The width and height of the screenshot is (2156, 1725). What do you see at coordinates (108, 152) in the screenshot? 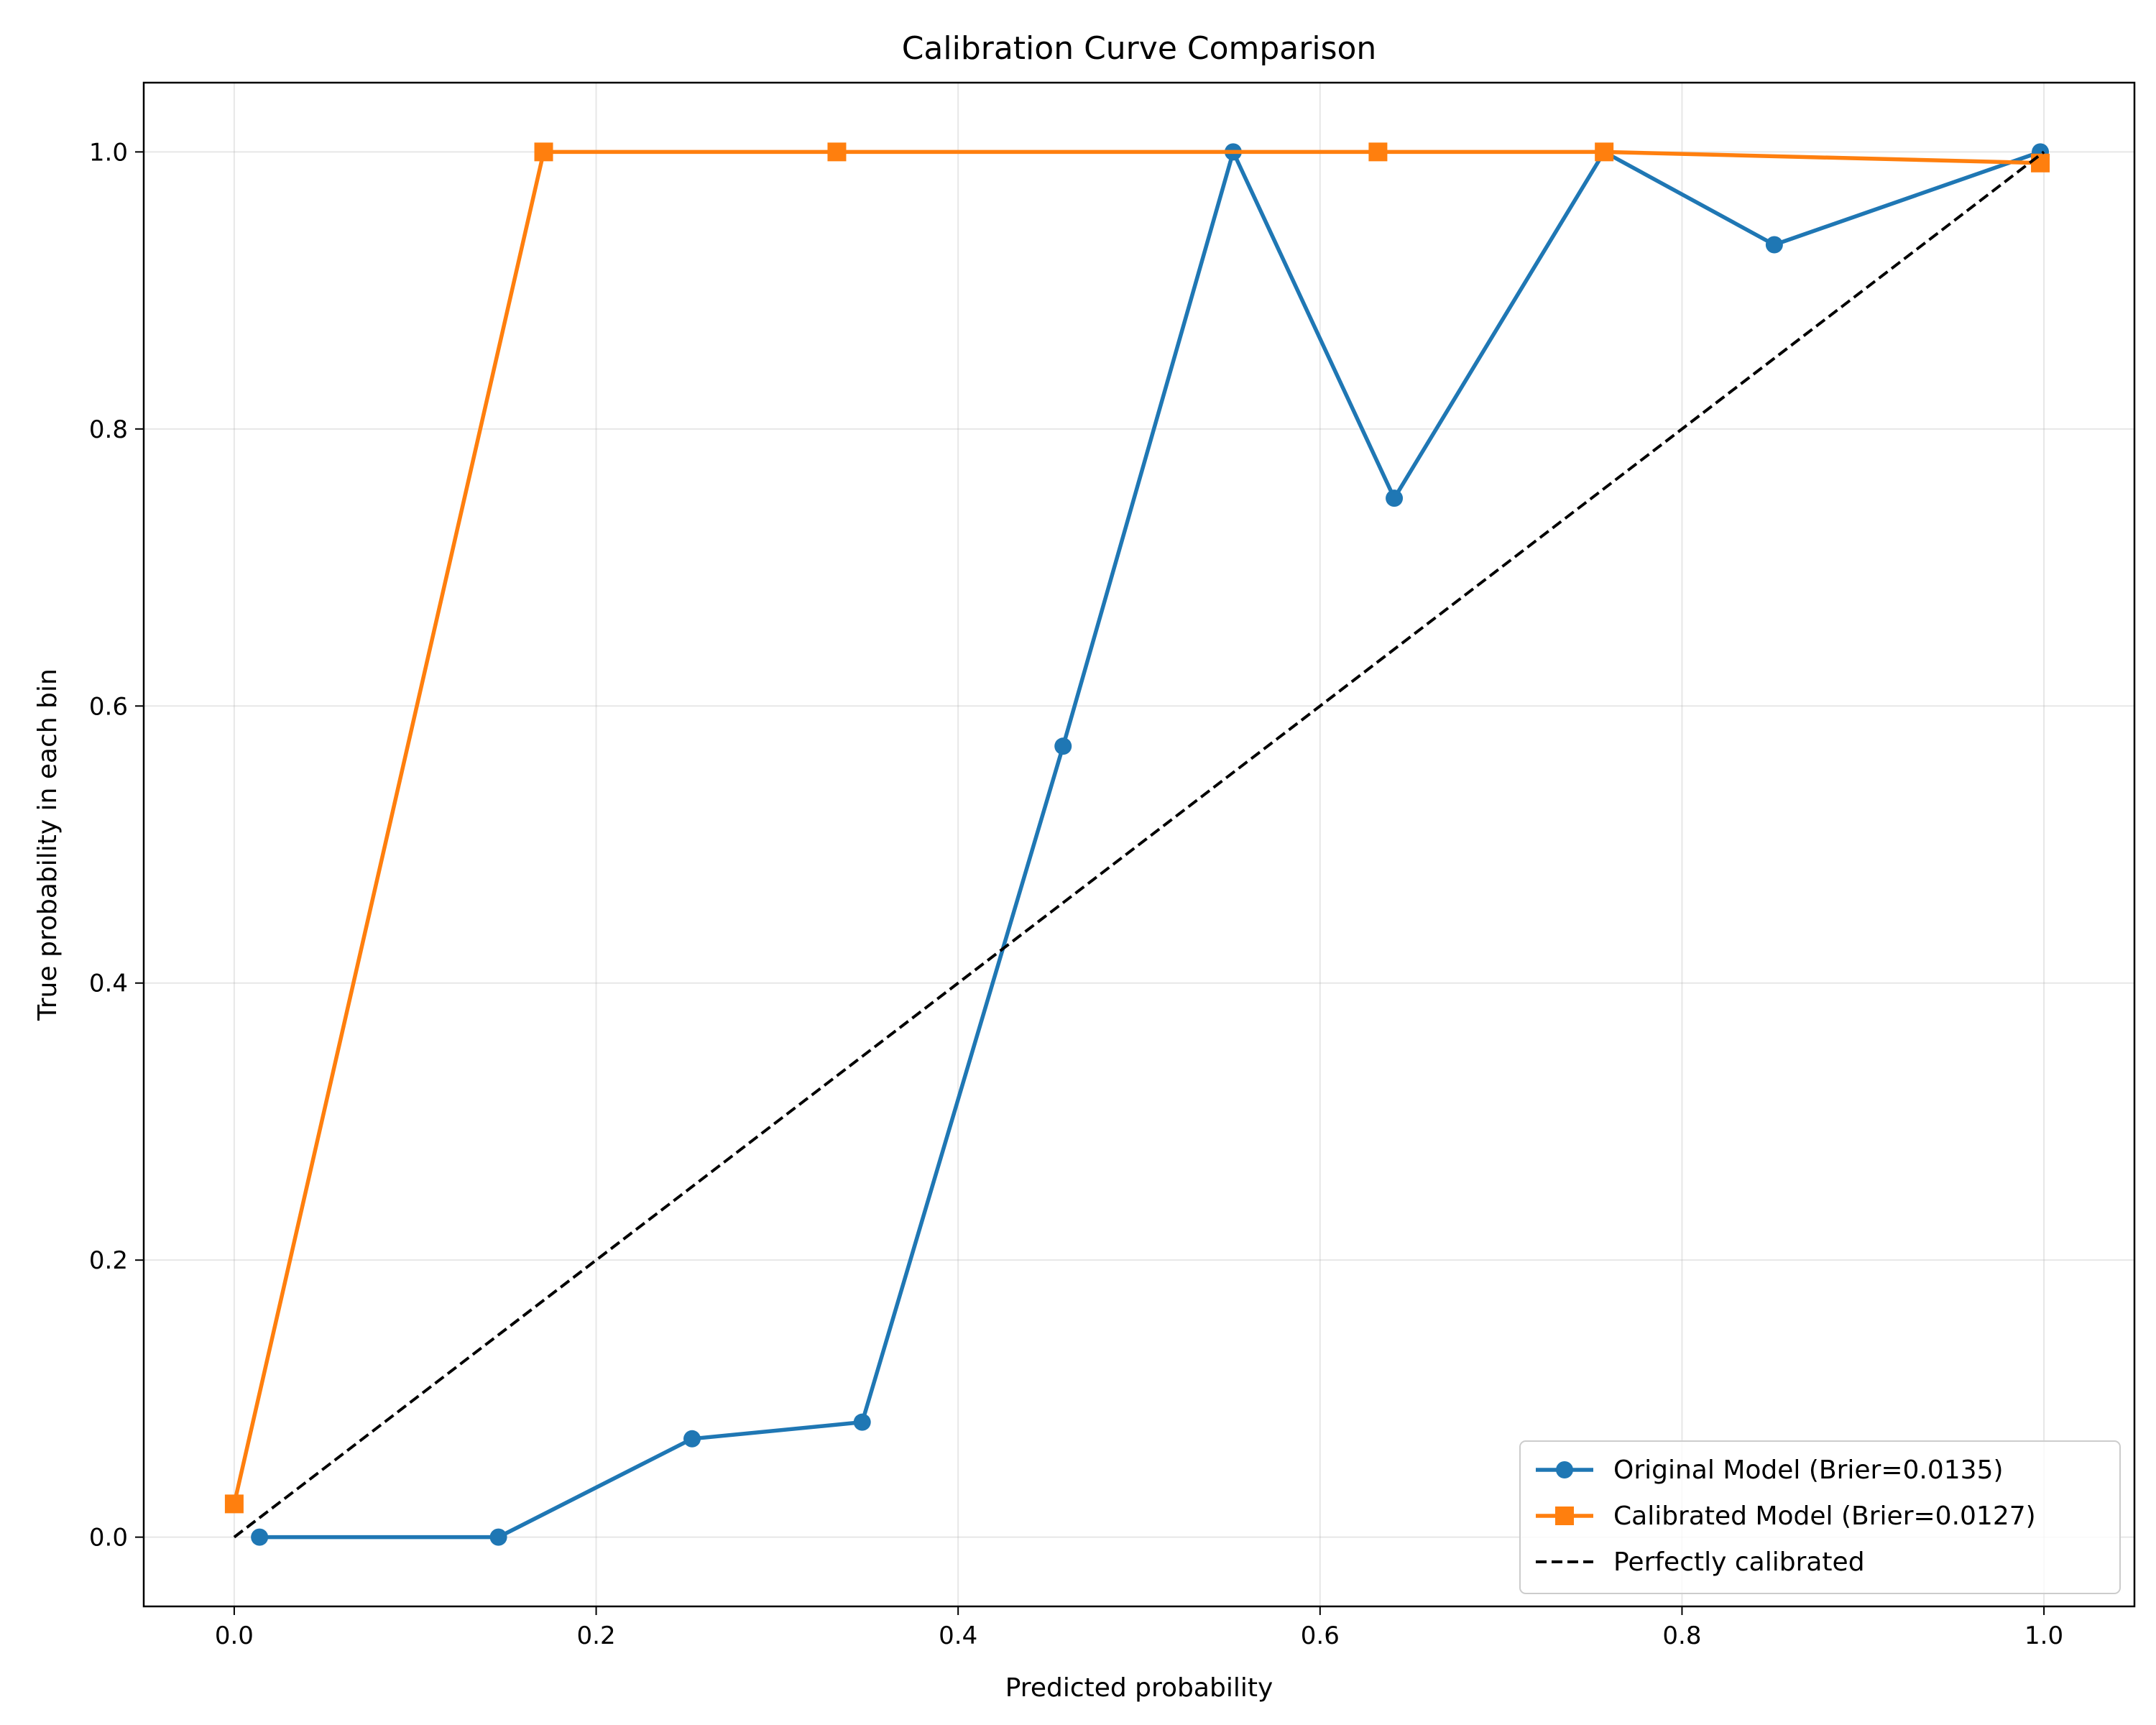
I see `y-tick-label: 1.0` at bounding box center [108, 152].